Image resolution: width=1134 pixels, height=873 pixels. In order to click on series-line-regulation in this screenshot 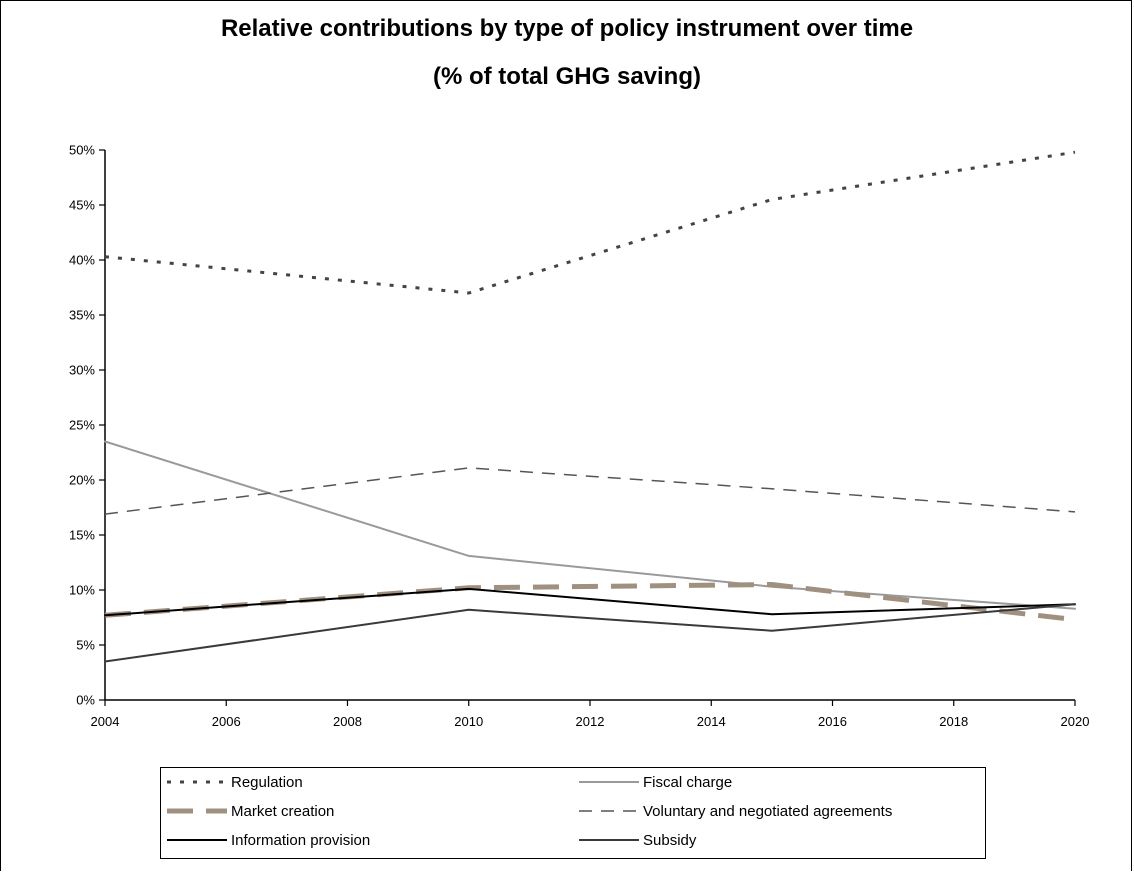, I will do `click(590, 222)`.